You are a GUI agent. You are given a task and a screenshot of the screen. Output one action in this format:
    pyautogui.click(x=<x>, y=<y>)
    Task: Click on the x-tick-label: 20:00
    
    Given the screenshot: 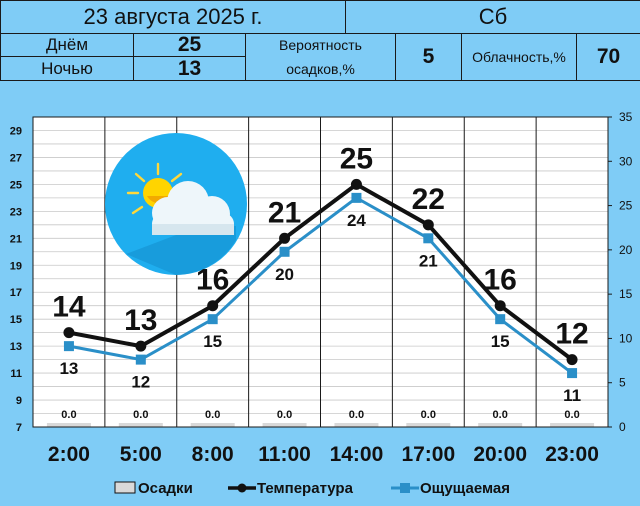 What is the action you would take?
    pyautogui.click(x=500, y=454)
    